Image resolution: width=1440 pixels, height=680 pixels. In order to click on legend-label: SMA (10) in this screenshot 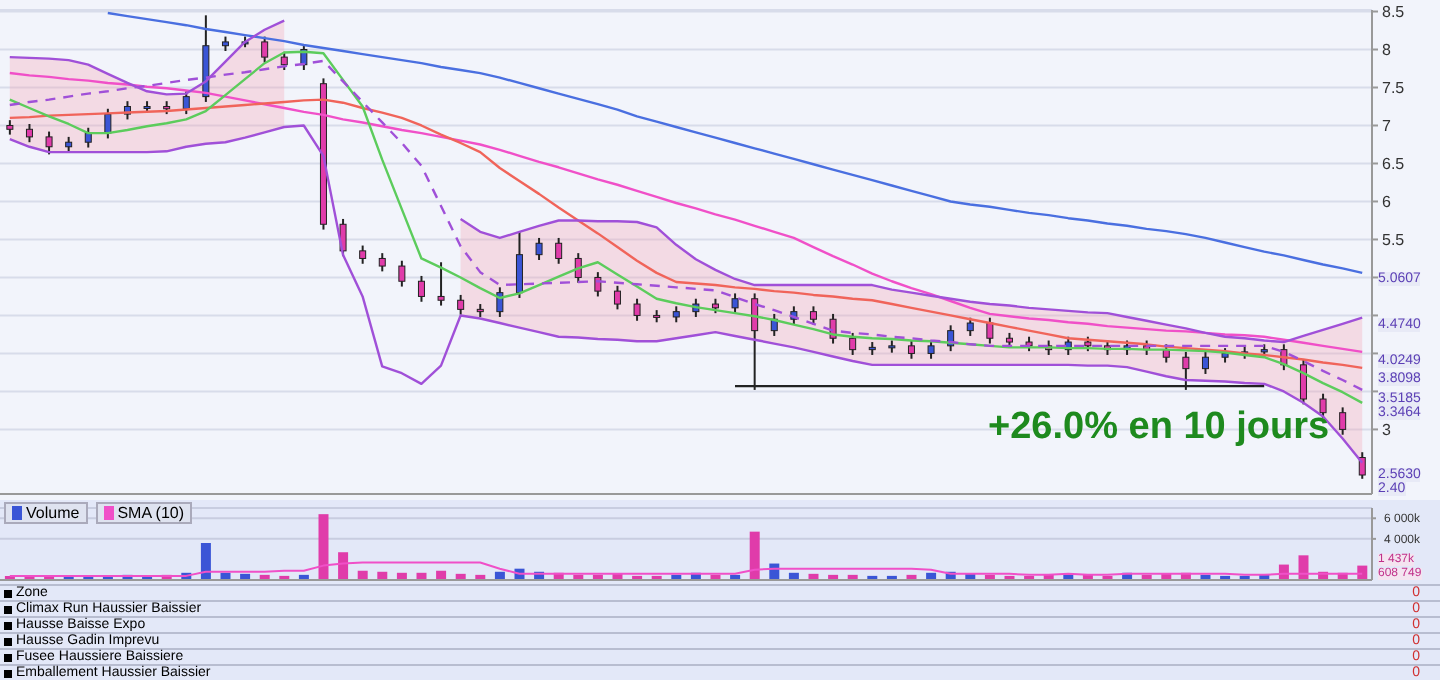, I will do `click(144, 513)`.